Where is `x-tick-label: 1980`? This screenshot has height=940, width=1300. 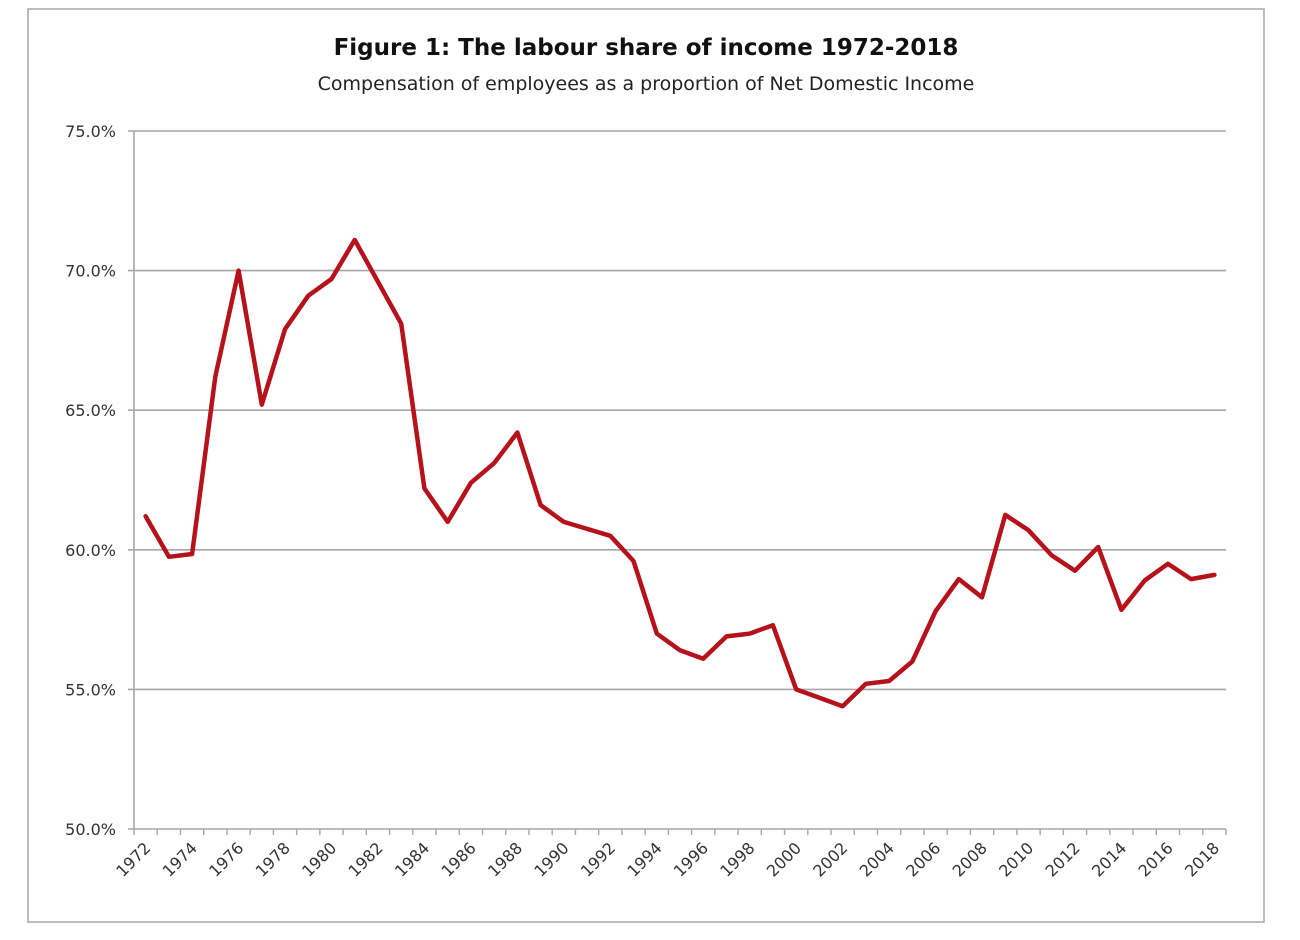
x-tick-label: 1980 is located at coordinates (319, 859).